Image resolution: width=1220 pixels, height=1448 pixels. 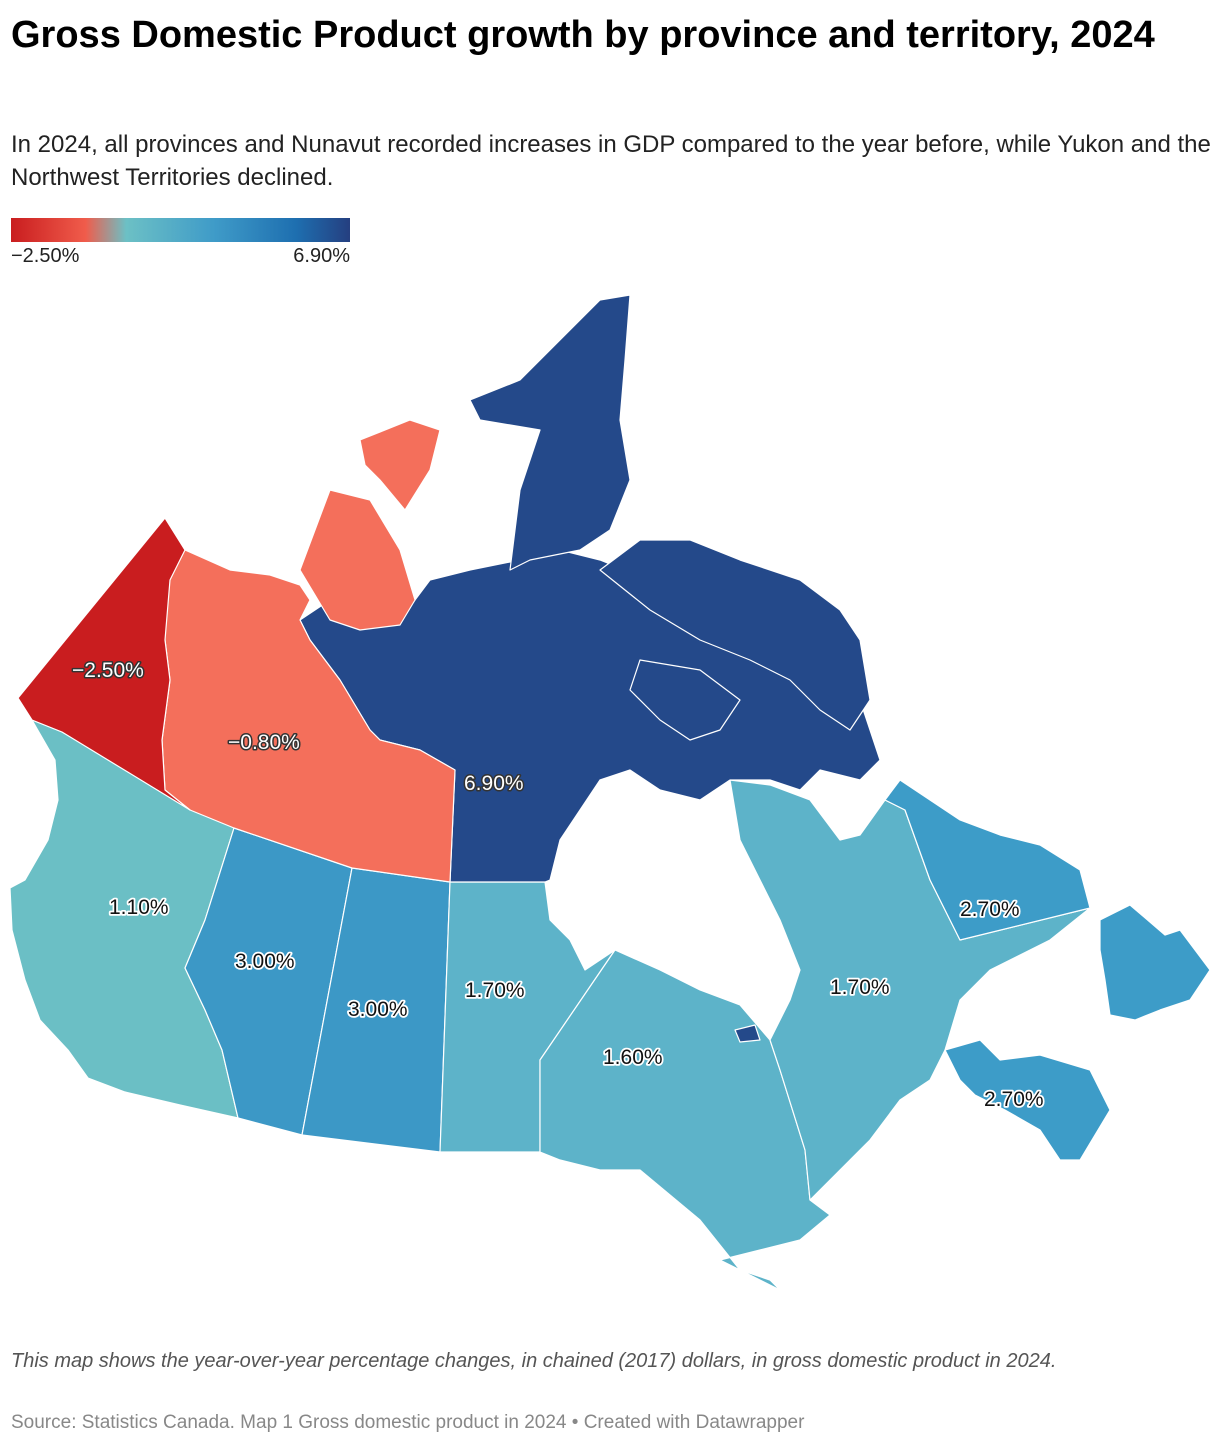 What do you see at coordinates (747, 1033) in the screenshot?
I see `region-nunavut-belcher` at bounding box center [747, 1033].